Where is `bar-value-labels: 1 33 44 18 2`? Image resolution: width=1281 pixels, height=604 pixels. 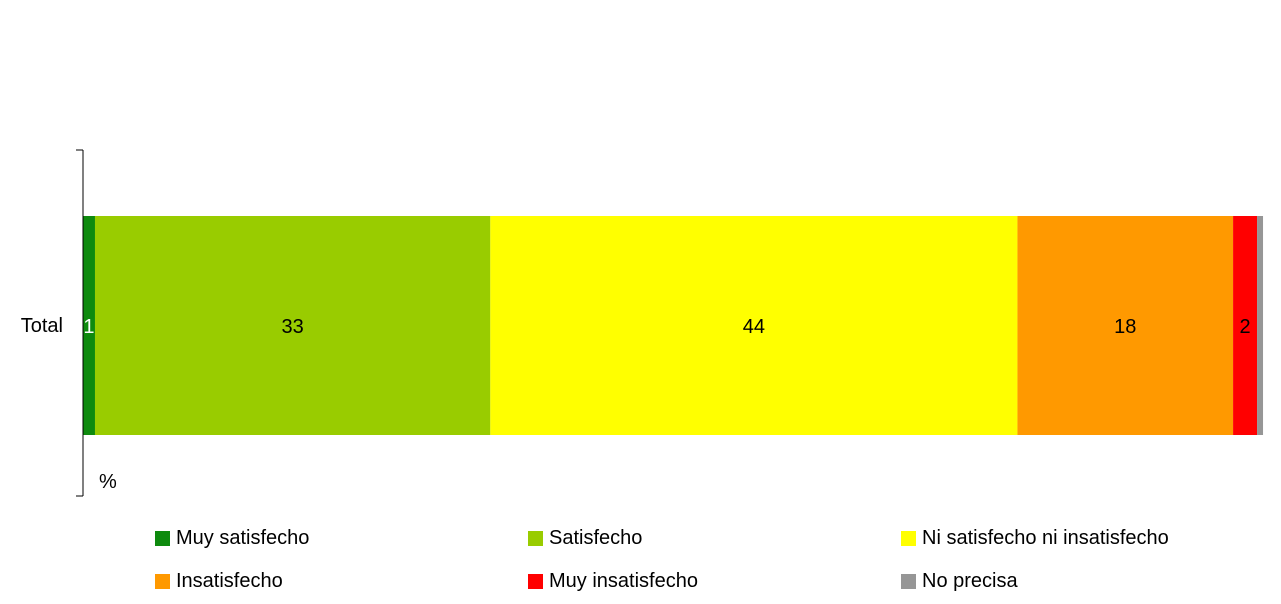
bar-value-labels: 1 33 44 18 2 is located at coordinates (666, 327).